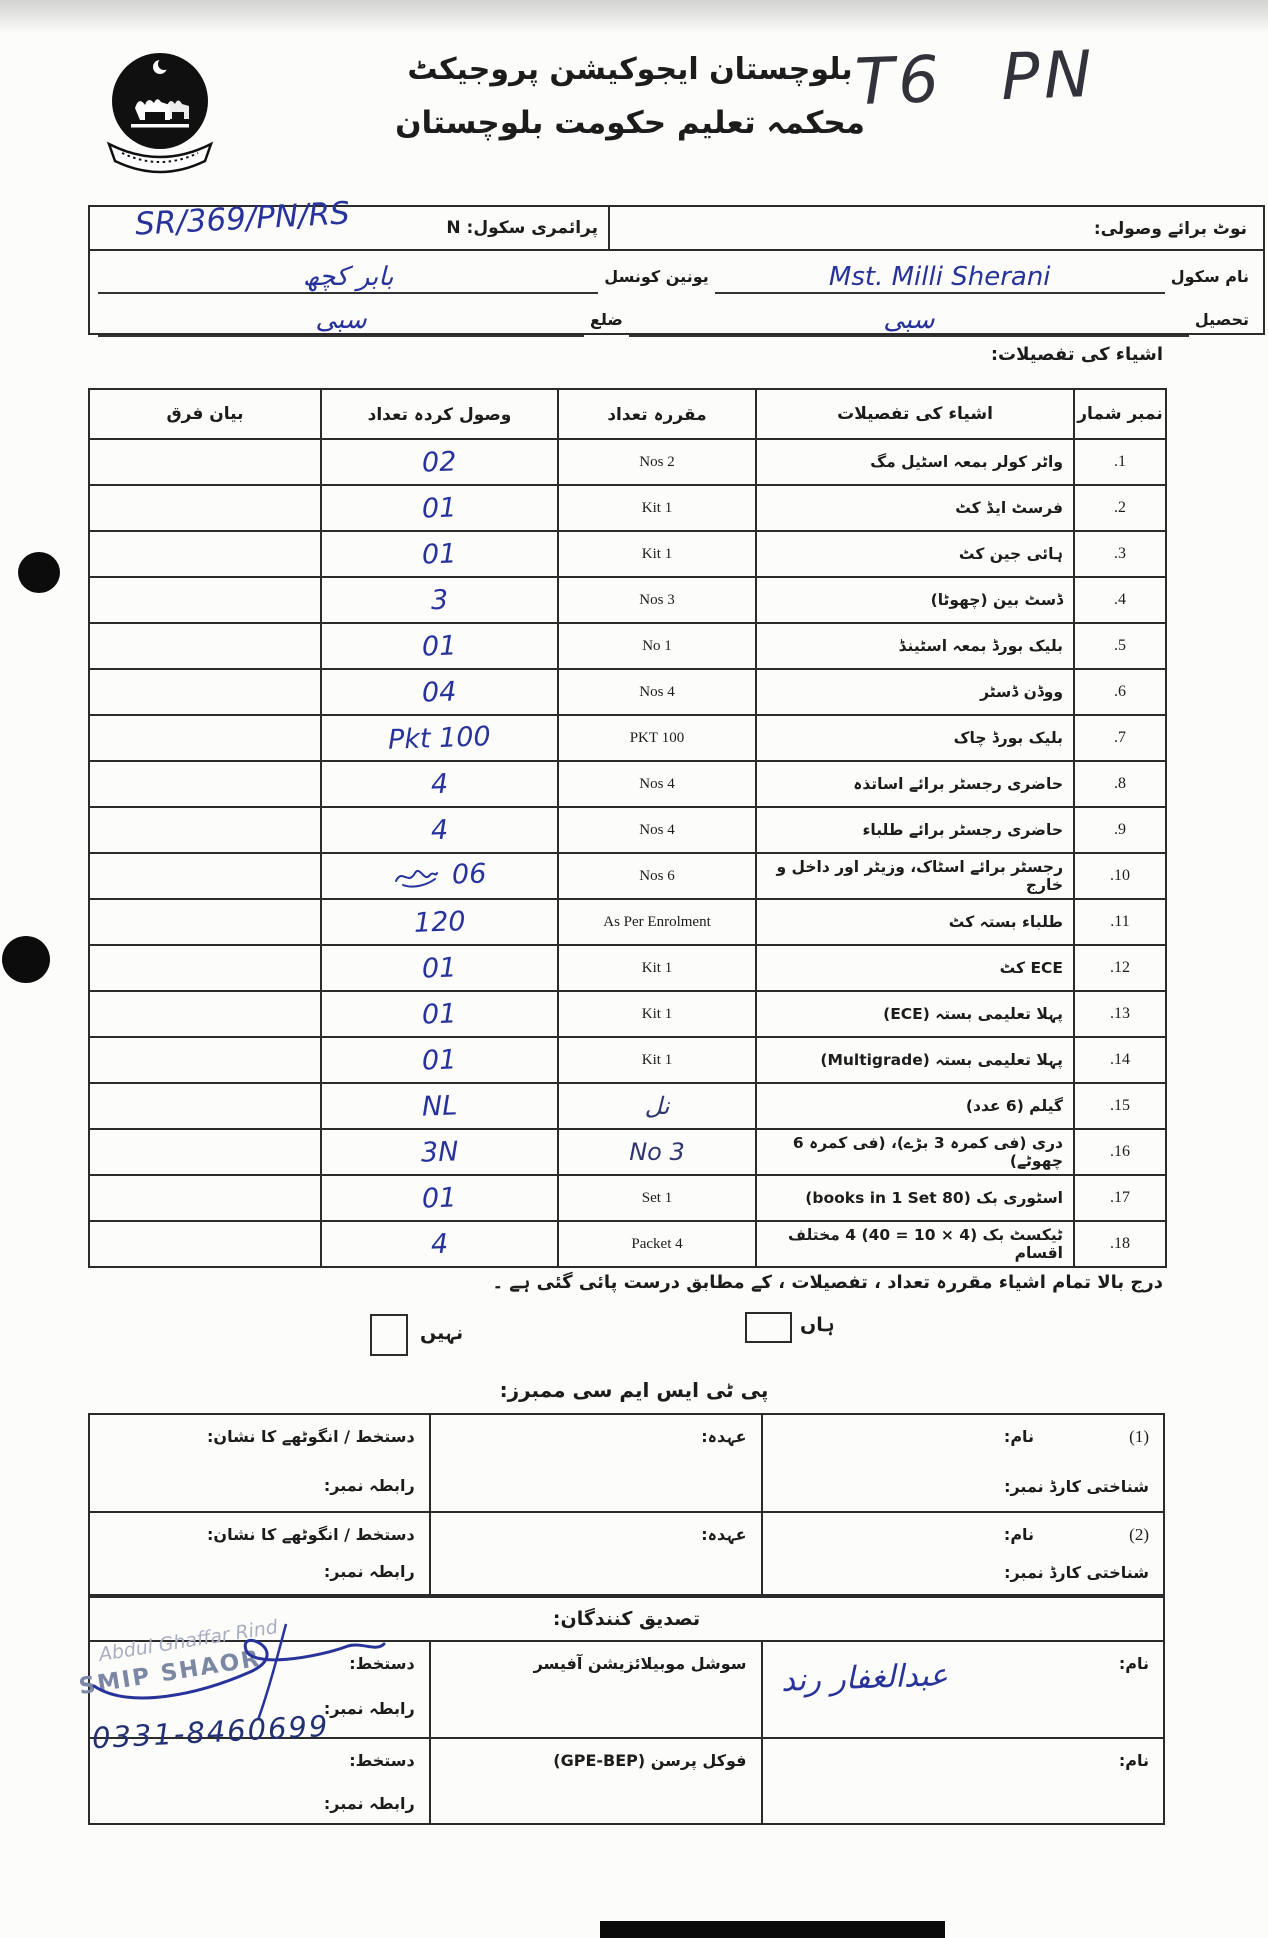 This screenshot has width=1268, height=1938. What do you see at coordinates (627, 462) in the screenshot?
I see `item-row: 1. واٹر کولر بمعہ اسٹیل مگ 2 Nos 02` at bounding box center [627, 462].